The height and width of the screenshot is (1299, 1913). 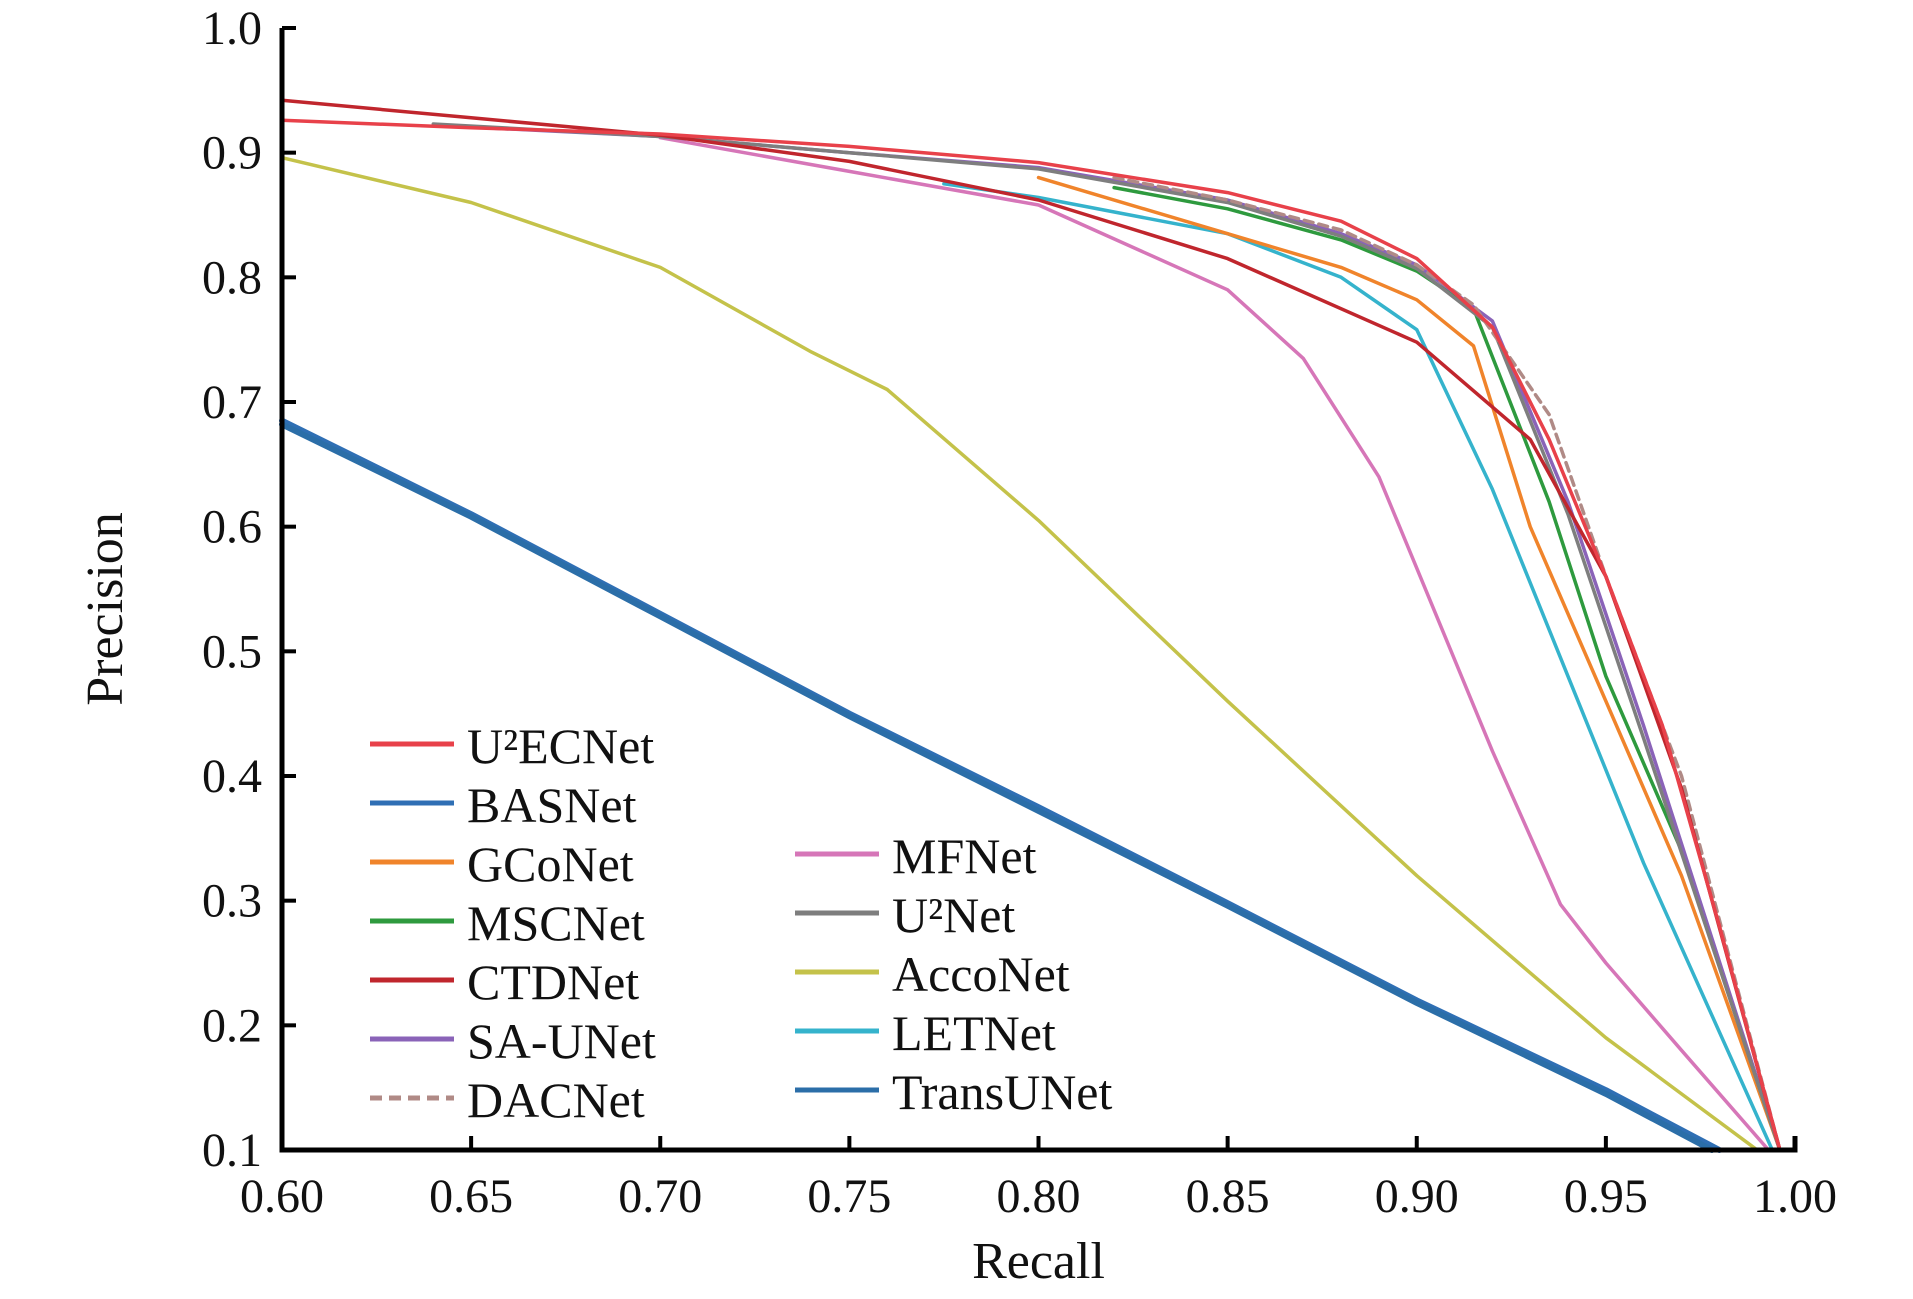 What do you see at coordinates (282, 1196) in the screenshot?
I see `x-tick-label: 0.60` at bounding box center [282, 1196].